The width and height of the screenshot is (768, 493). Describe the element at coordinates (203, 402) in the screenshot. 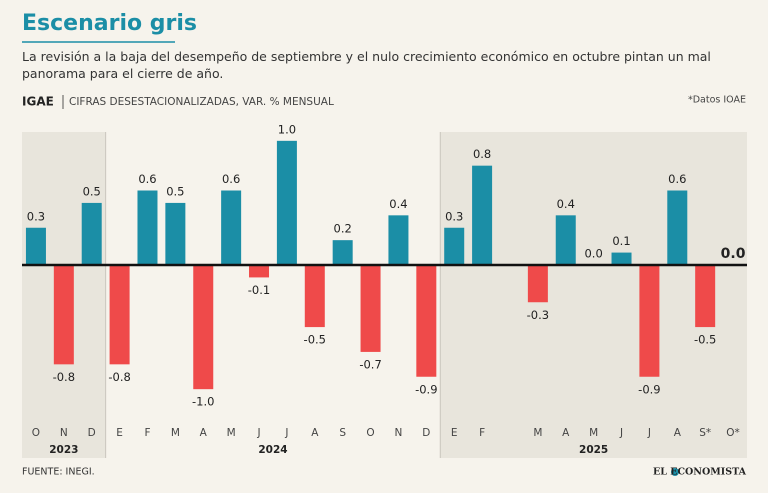

I see `value-label: -1.0` at that location.